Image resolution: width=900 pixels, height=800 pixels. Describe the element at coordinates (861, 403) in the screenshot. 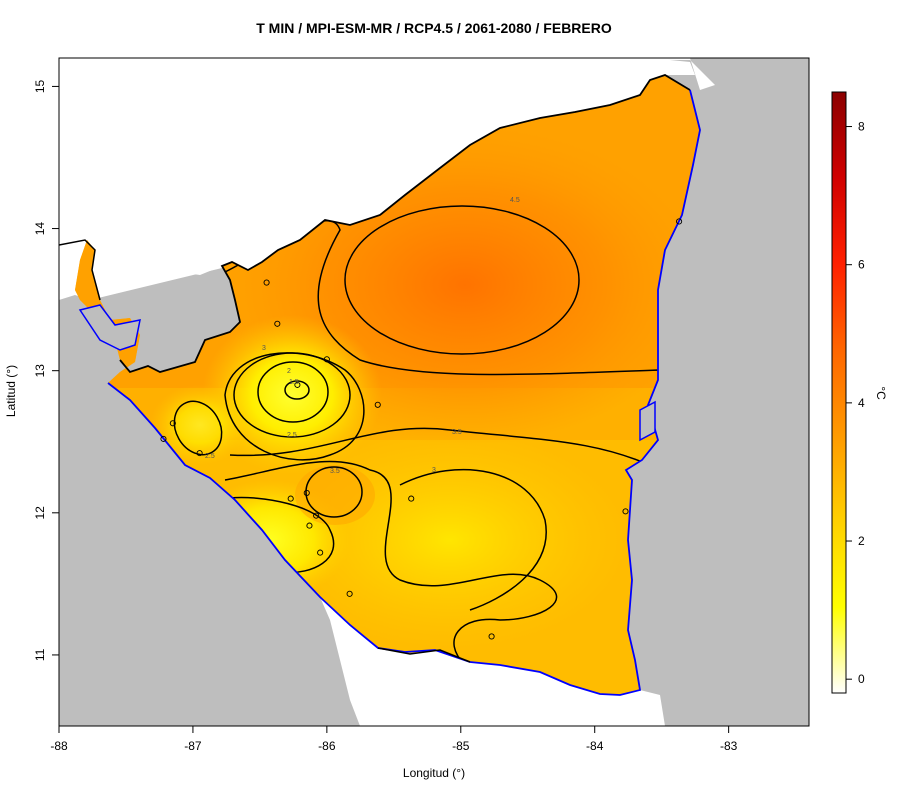

I see `colorbar-tick-label: 4` at that location.